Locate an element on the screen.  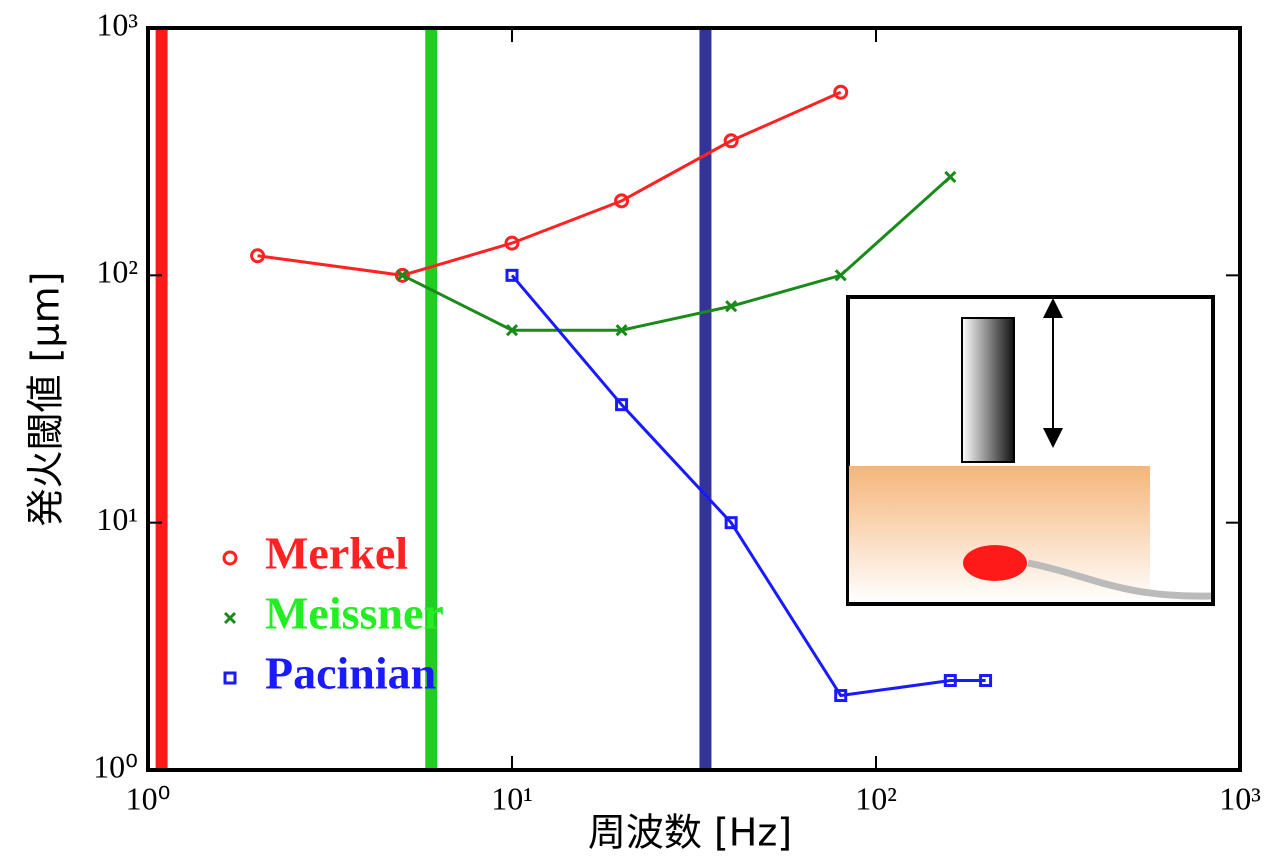
legend-label: Meissner is located at coordinates (354, 613).